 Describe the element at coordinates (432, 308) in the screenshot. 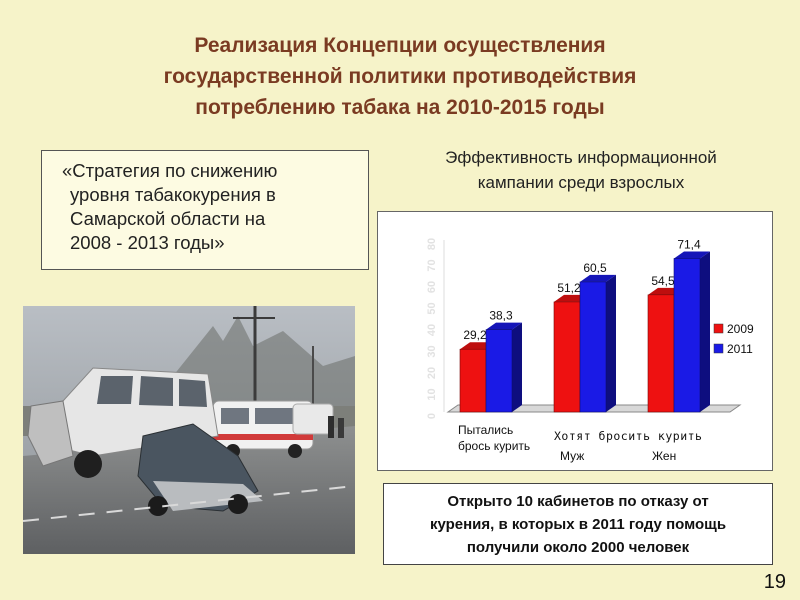

I see `y-tick-label: 50` at that location.